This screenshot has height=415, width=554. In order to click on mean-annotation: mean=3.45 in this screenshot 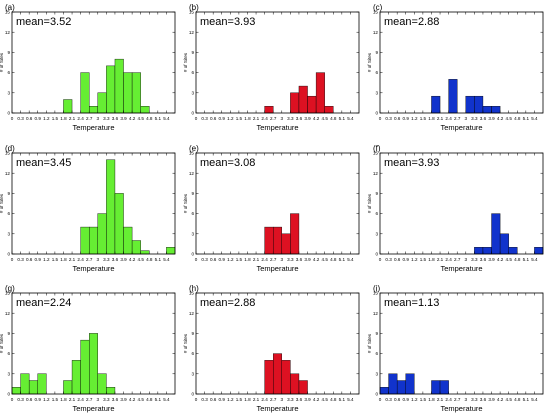, I will do `click(43, 163)`.